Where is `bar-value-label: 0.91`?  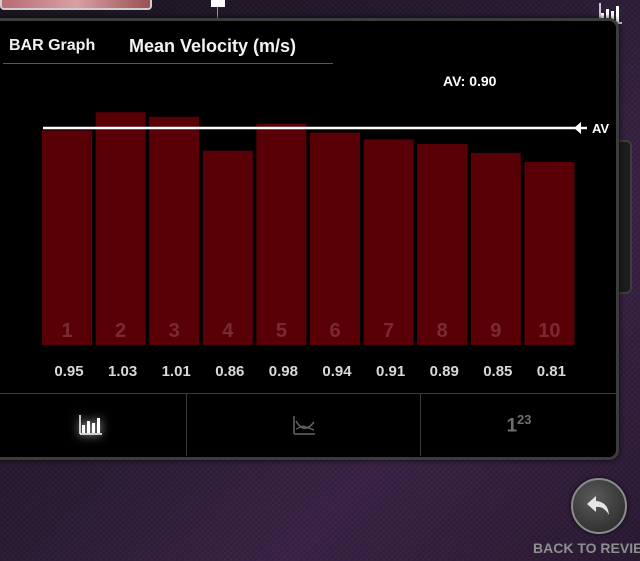 bar-value-label: 0.91 is located at coordinates (390, 371).